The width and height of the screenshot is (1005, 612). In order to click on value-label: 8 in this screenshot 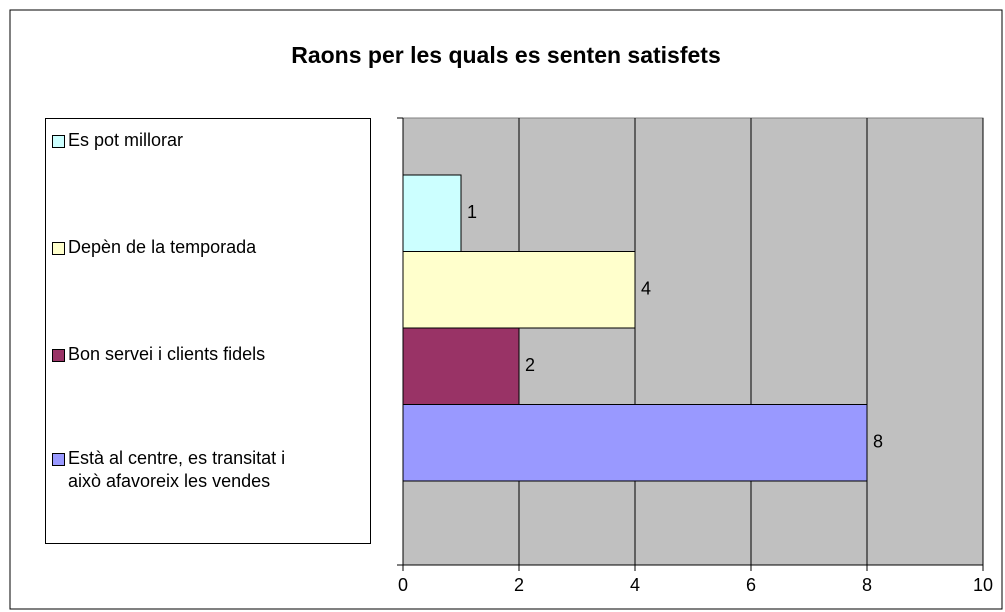, I will do `click(878, 442)`.